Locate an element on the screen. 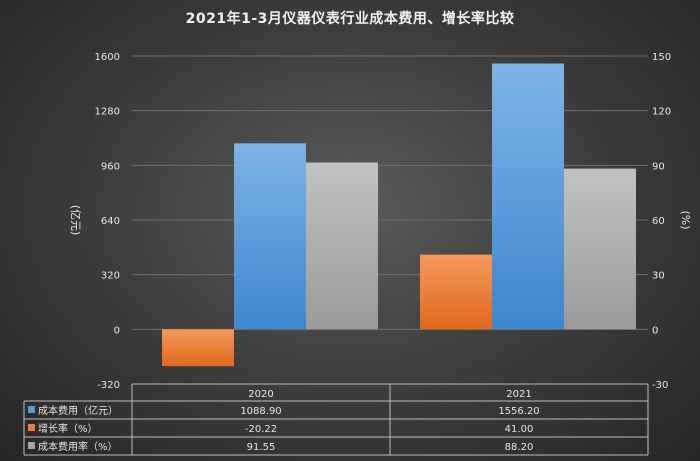  y-tick-label-right: 150 is located at coordinates (661, 57).